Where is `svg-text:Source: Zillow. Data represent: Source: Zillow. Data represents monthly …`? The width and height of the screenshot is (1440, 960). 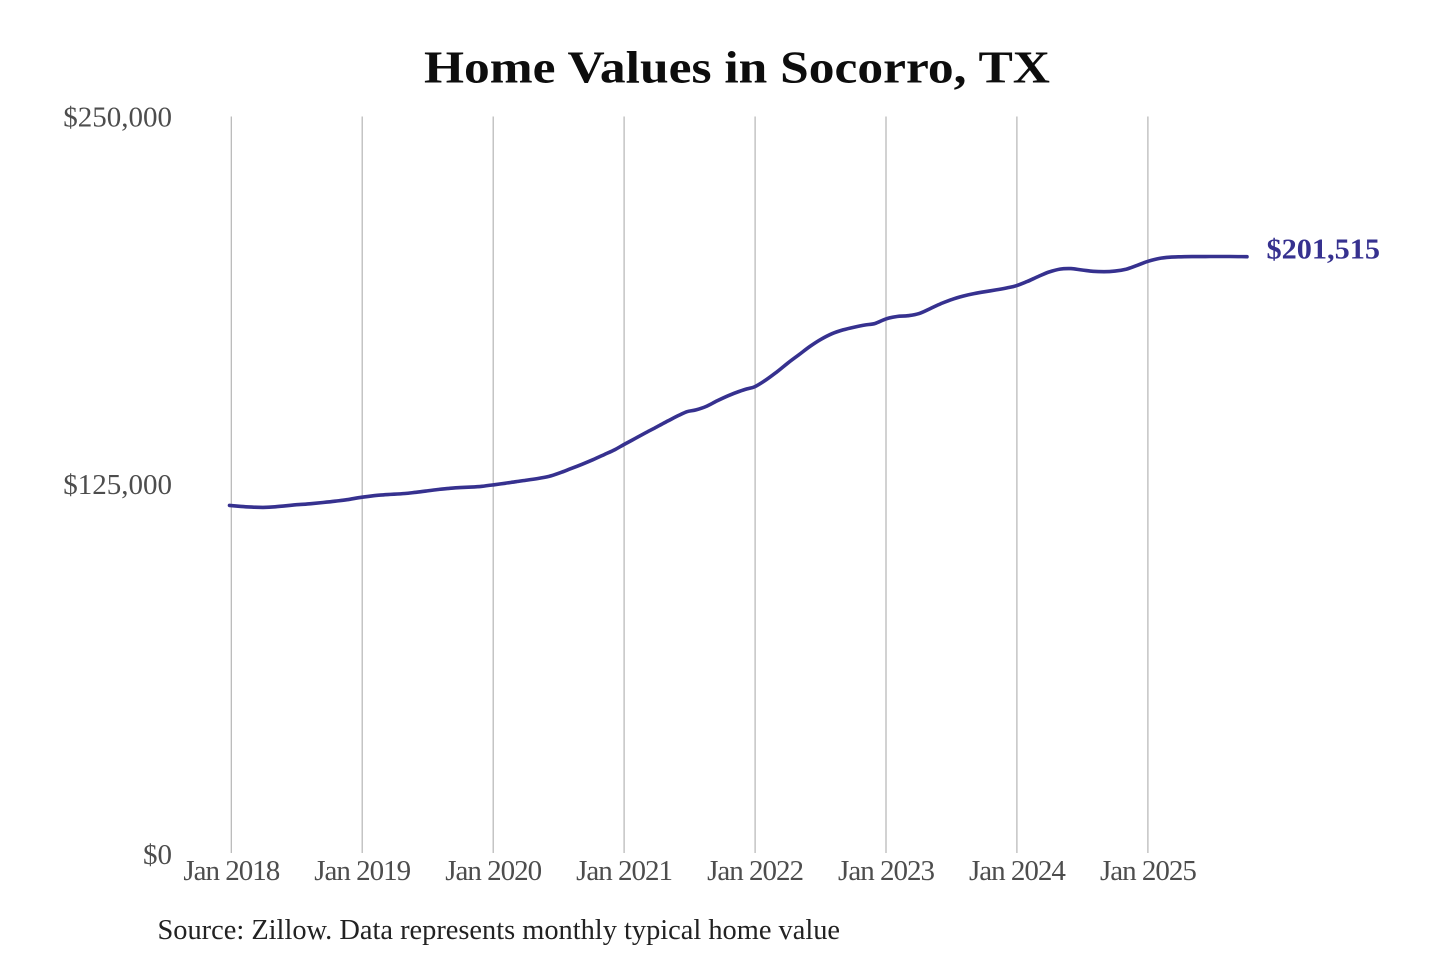
svg-text:Source: Zillow. Data represent: Source: Zillow. Data represents monthly … is located at coordinates (499, 930).